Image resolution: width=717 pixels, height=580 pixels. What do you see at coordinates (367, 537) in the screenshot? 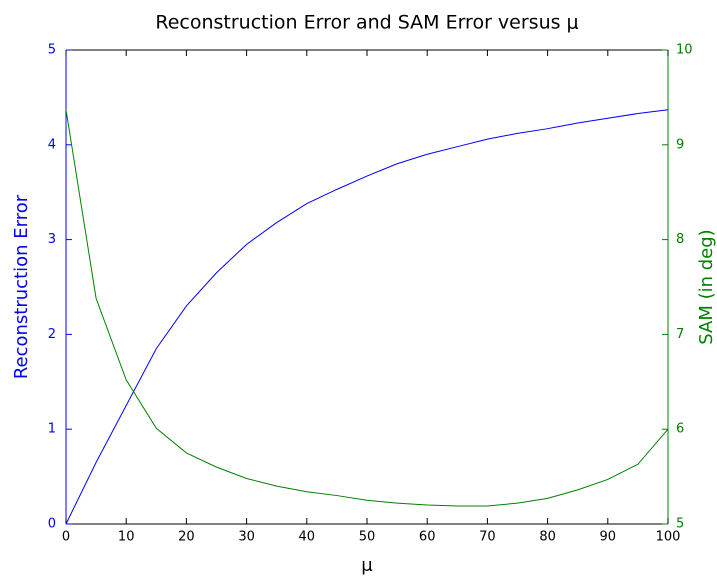
I see `x-tick-label: 50` at bounding box center [367, 537].